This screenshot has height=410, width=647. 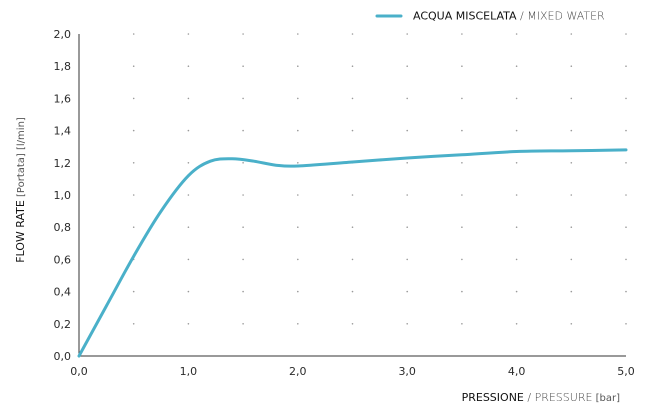 What do you see at coordinates (493, 397) in the screenshot?
I see `x-axis-title-main: PRESSIONE` at bounding box center [493, 397].